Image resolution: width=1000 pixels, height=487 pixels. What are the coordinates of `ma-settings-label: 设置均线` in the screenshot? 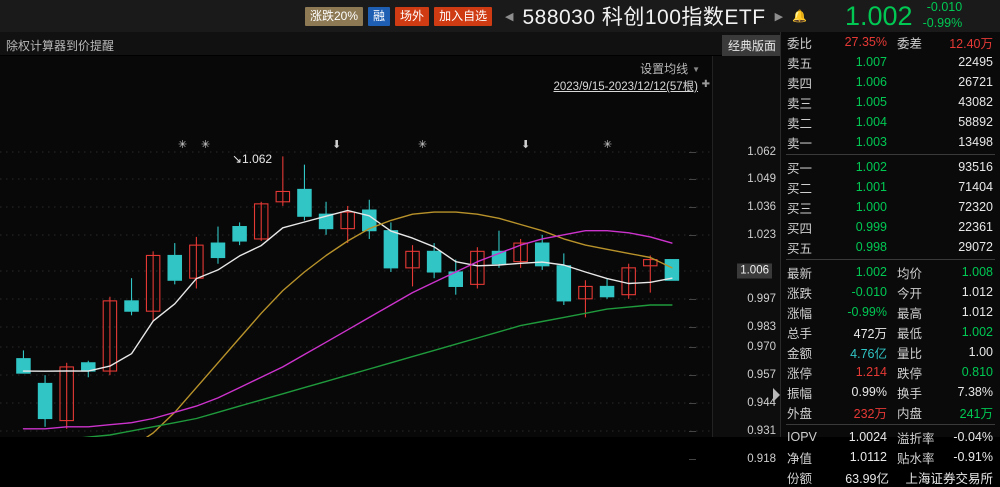 It's located at (664, 69).